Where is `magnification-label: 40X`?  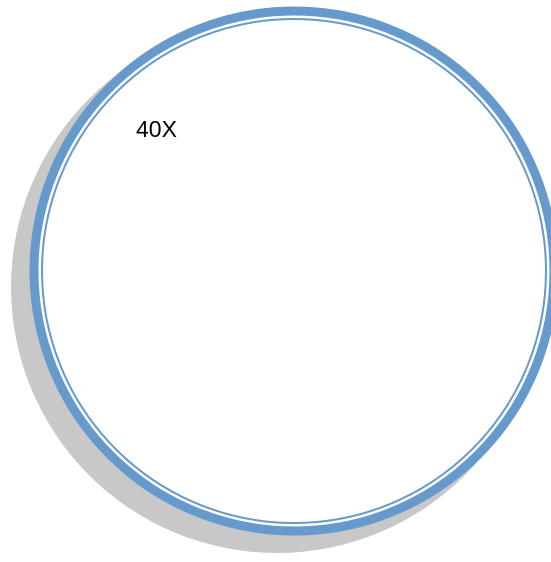
magnification-label: 40X is located at coordinates (156, 129).